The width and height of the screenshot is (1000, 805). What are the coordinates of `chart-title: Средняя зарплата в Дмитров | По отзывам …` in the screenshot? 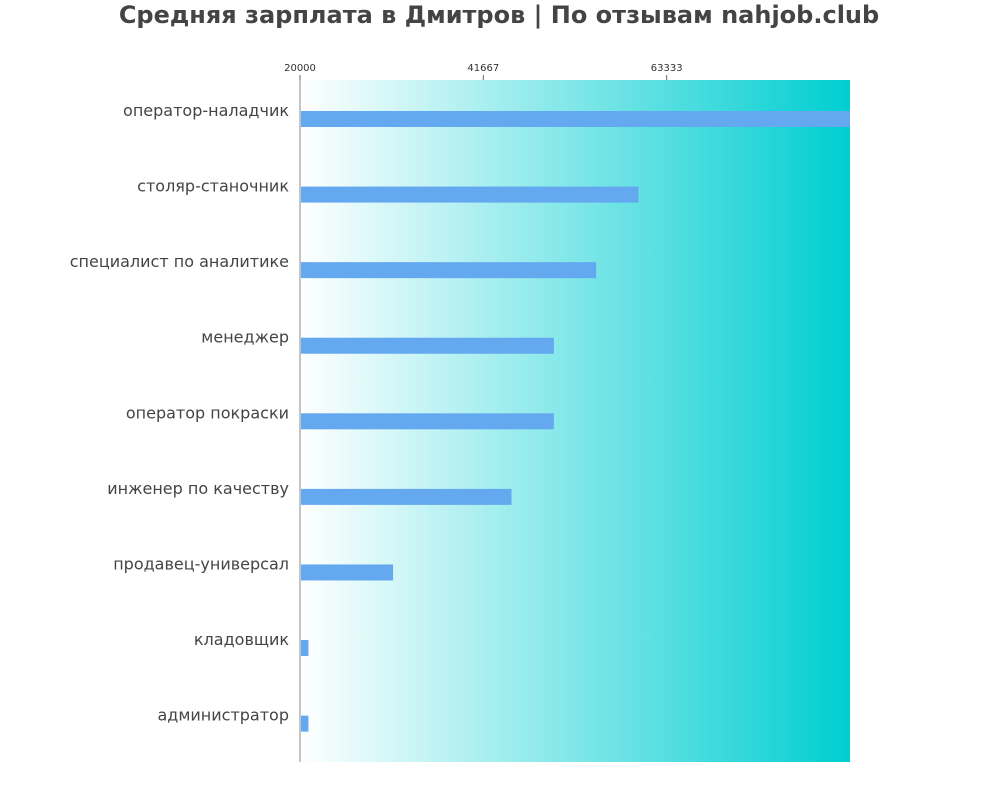 It's located at (499, 15).